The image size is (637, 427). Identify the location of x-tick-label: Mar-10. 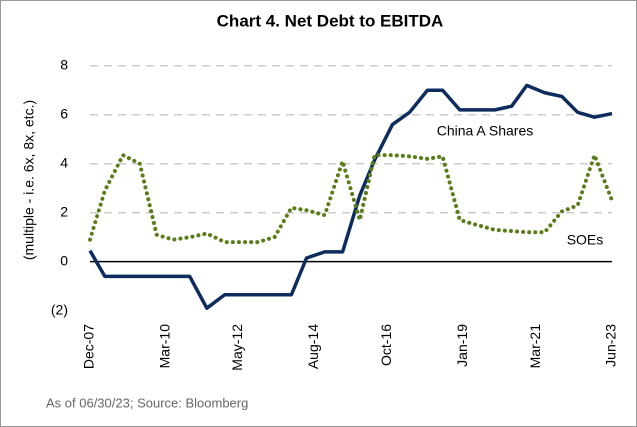
(164, 346).